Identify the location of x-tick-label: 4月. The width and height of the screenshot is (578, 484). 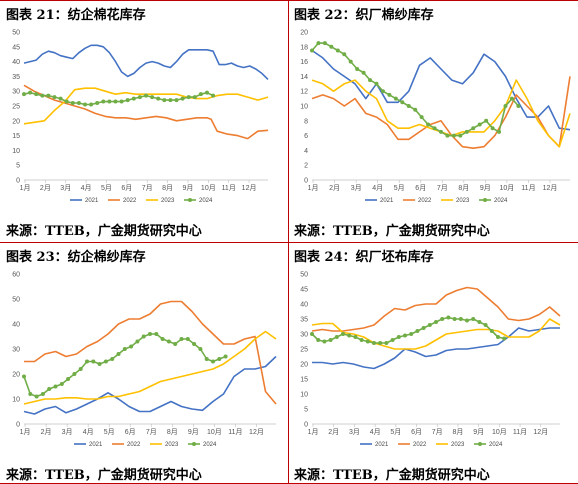
(377, 188).